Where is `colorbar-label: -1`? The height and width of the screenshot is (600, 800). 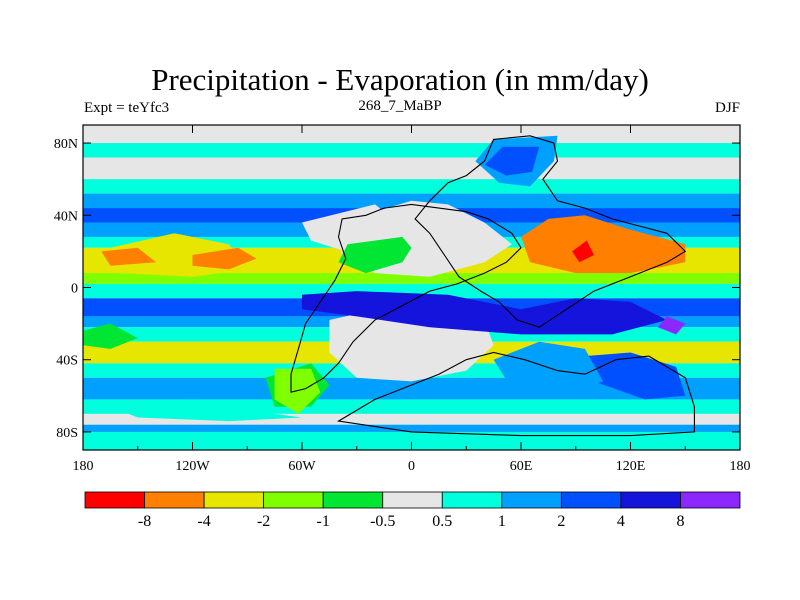 colorbar-label: -1 is located at coordinates (323, 521).